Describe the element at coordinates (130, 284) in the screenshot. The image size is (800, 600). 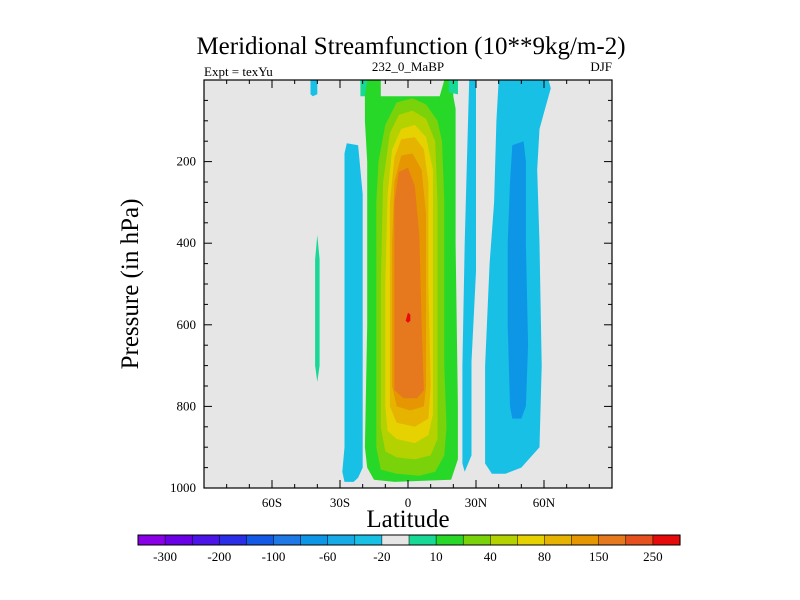
I see `y-axis-label: Pressure (in hPa)` at that location.